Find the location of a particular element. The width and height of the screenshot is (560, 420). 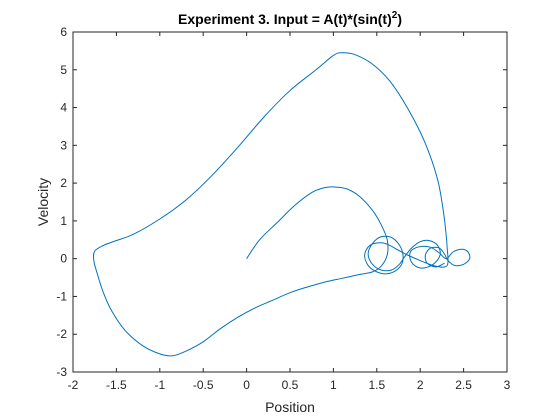

chart-title: Experiment 3. Input = A(t)*(sin(t)2) is located at coordinates (290, 18).